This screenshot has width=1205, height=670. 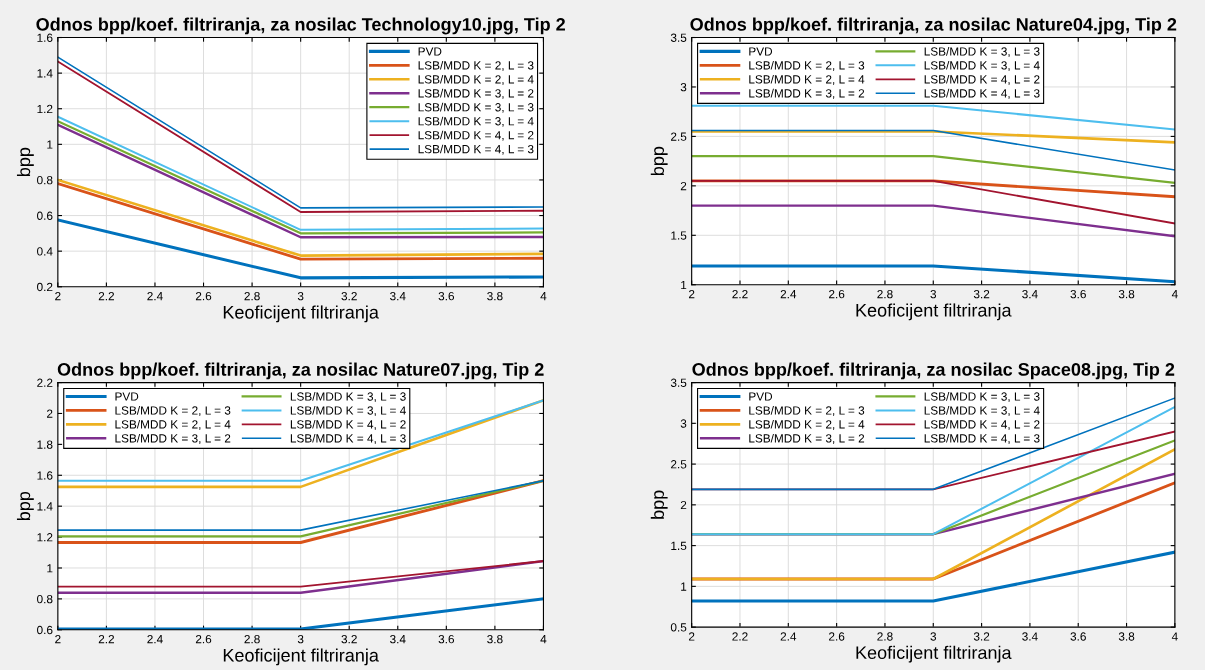 What do you see at coordinates (933, 371) in the screenshot?
I see `chart-title: Odnos bpp/koef. filtriranja, za nosilac Space08.jpg, Tip 2` at bounding box center [933, 371].